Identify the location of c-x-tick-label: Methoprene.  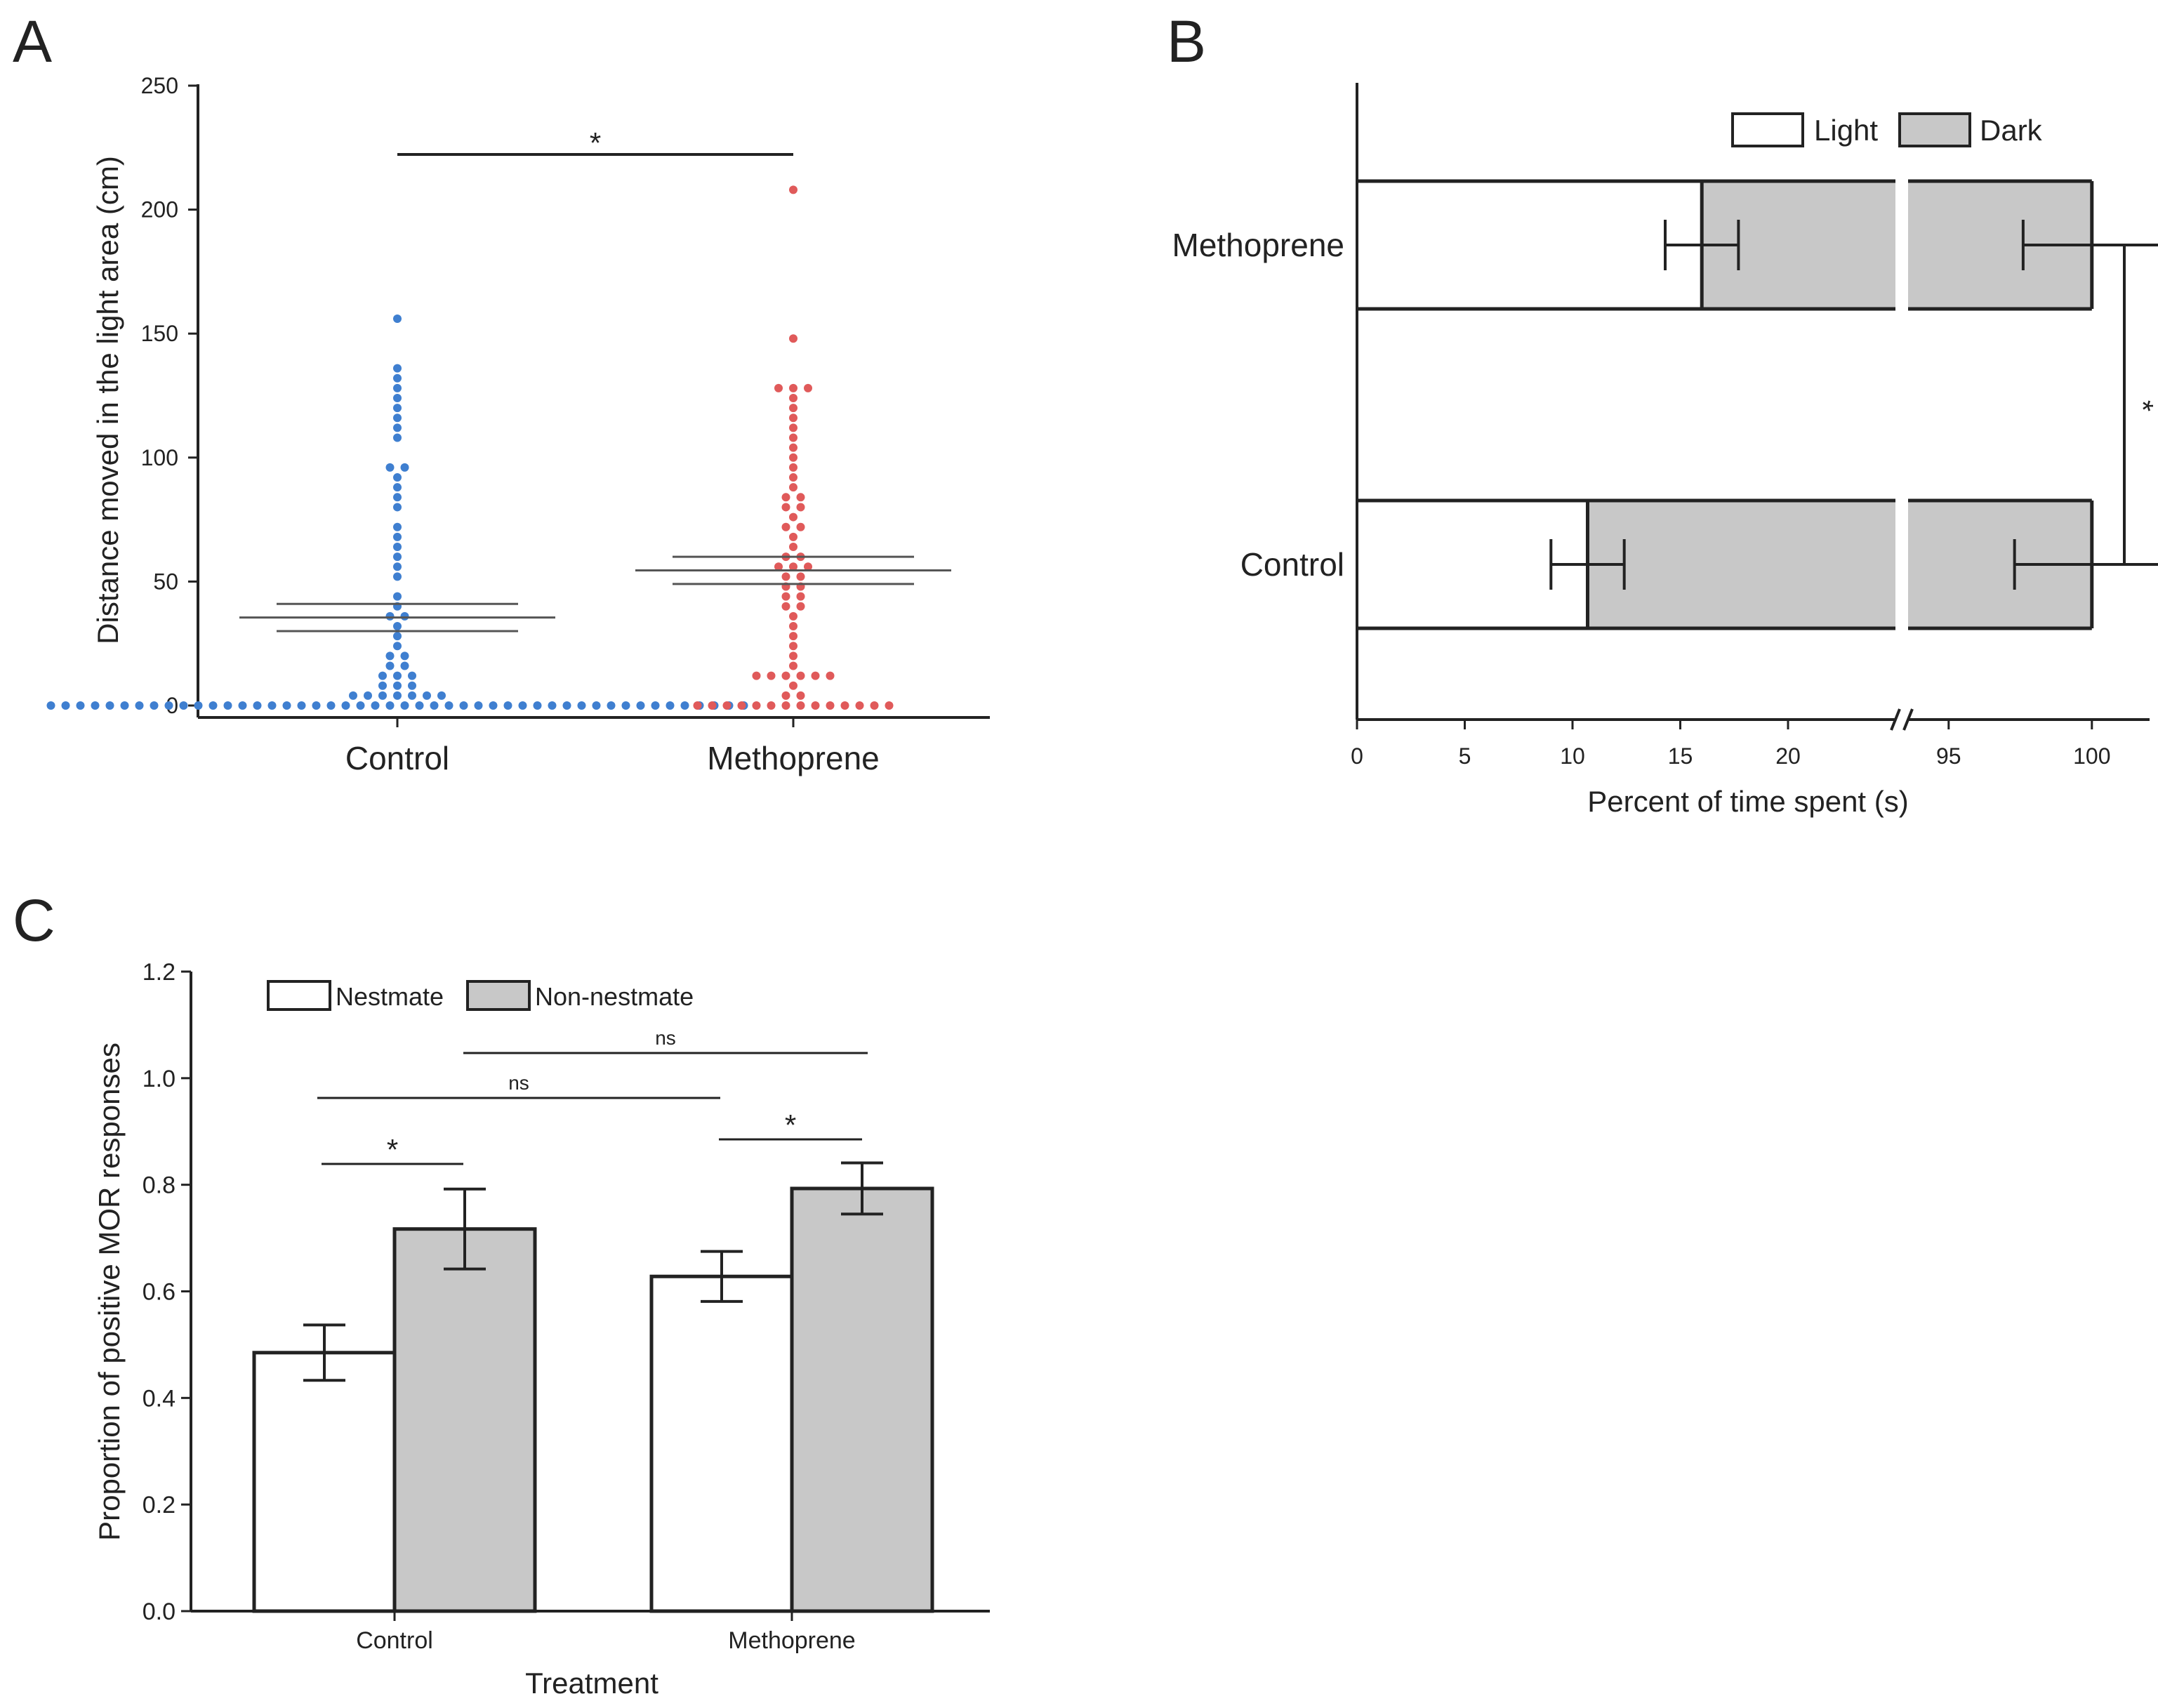
(791, 1641).